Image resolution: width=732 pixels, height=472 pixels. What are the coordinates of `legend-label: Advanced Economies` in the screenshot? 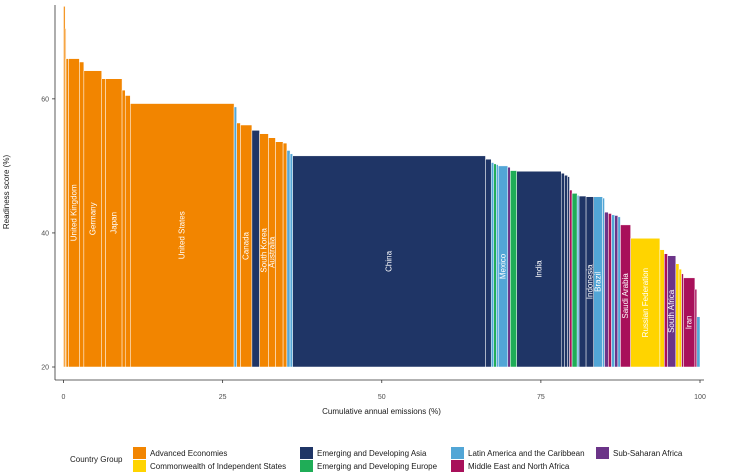 It's located at (189, 453).